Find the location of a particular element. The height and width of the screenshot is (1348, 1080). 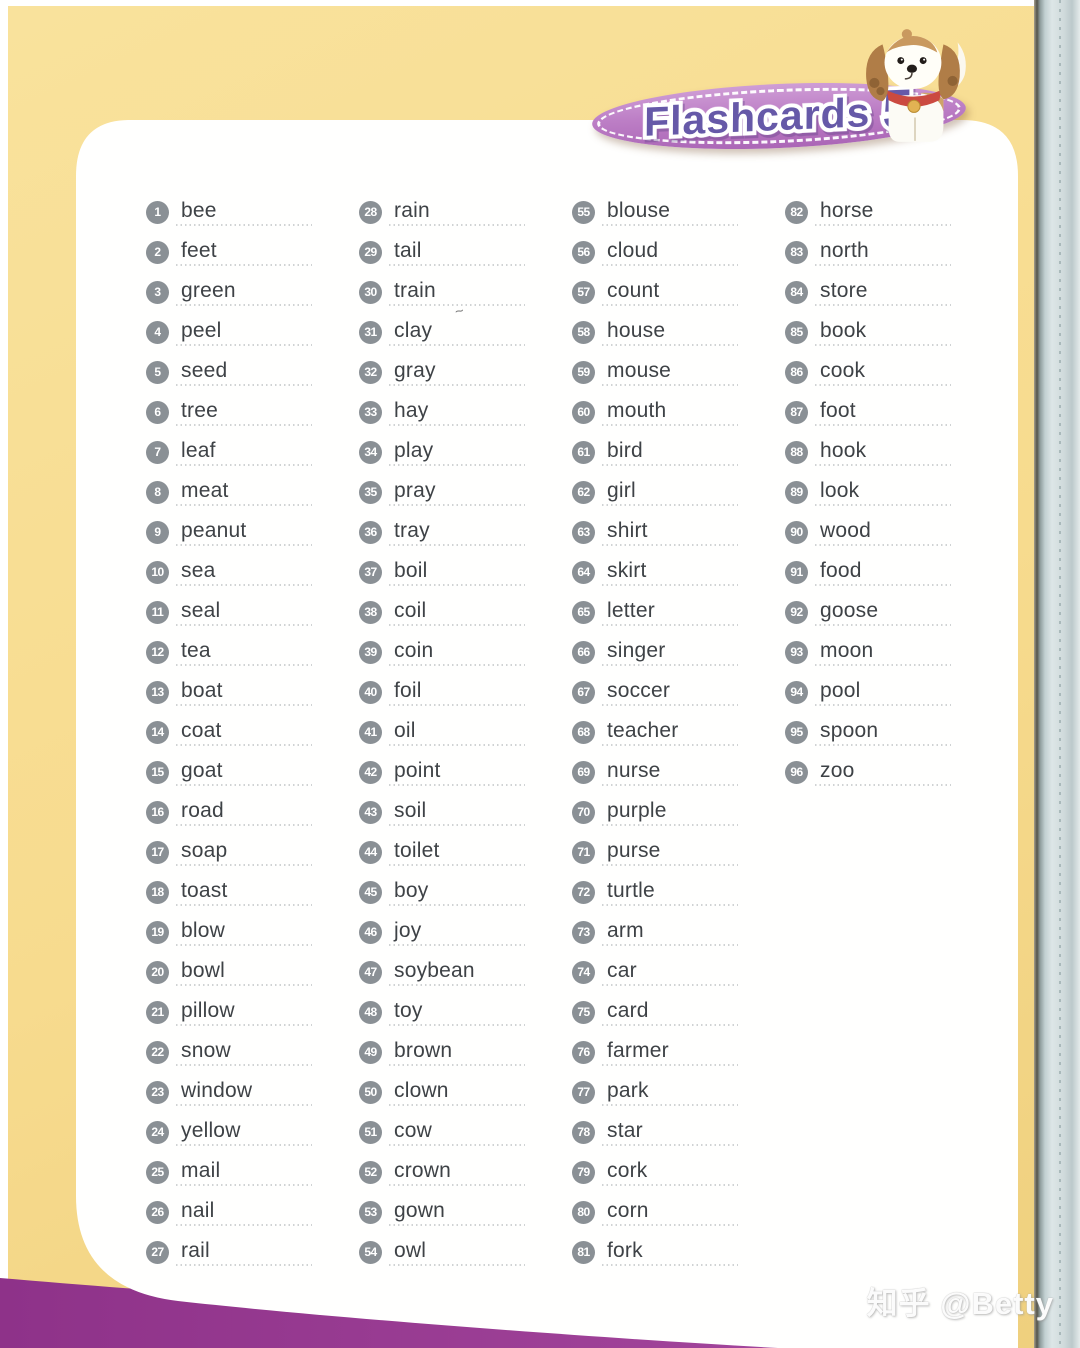

item-number-badge: 37 is located at coordinates (370, 572).